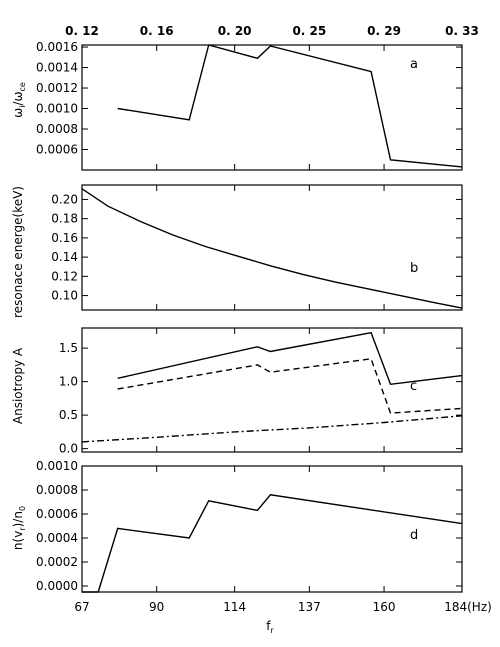  Describe the element at coordinates (57, 88) in the screenshot. I see `panel-a-ytick-label: 0.0012` at that location.